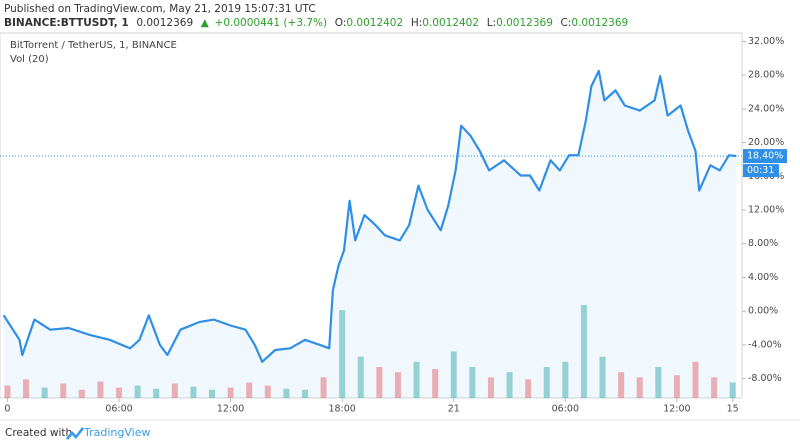 This screenshot has height=445, width=800. What do you see at coordinates (38, 433) in the screenshot?
I see `footer-created: Created with` at bounding box center [38, 433].